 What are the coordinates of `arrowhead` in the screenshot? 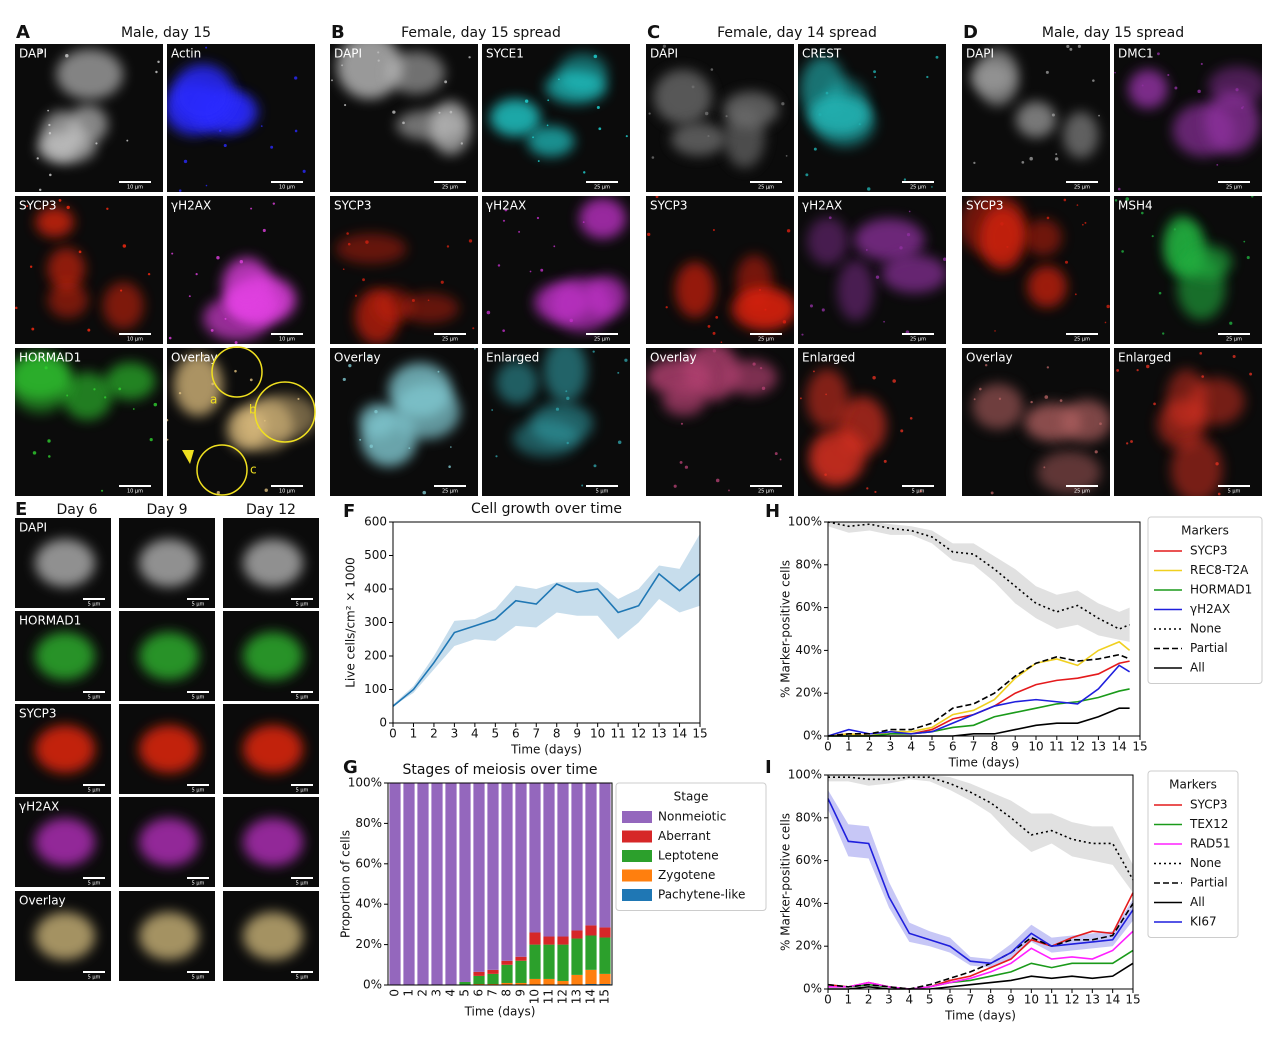 It's located at (188, 457).